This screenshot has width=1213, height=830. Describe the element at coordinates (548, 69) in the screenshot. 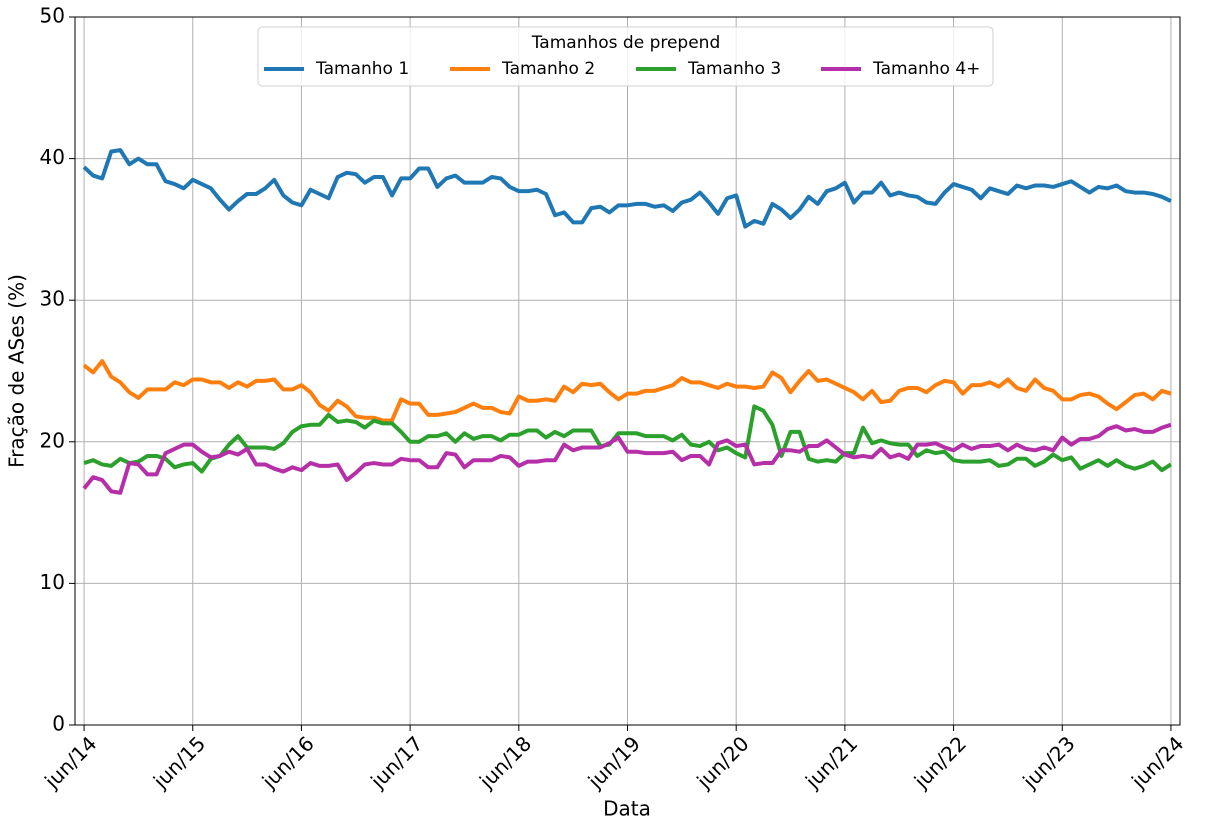

I see `legend-label: Tamanho 2` at that location.